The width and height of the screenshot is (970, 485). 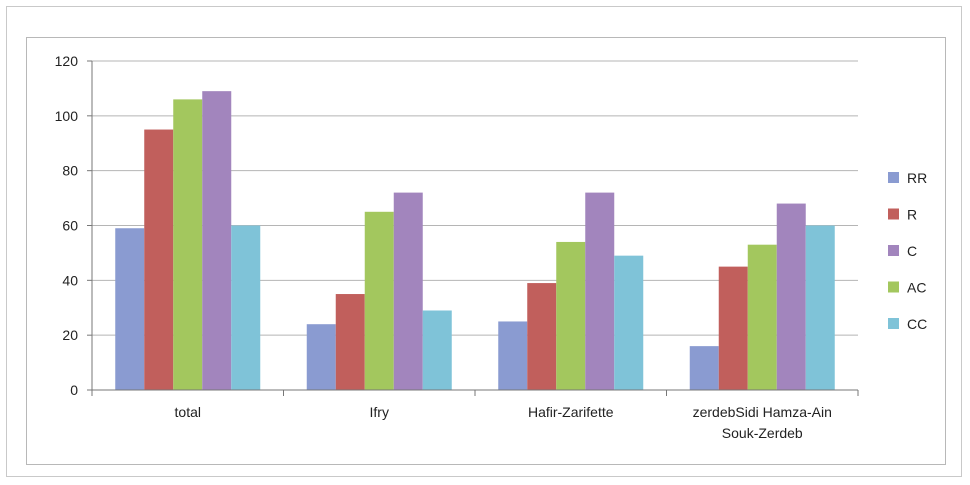 What do you see at coordinates (893, 177) in the screenshot?
I see `legend-swatch-rr` at bounding box center [893, 177].